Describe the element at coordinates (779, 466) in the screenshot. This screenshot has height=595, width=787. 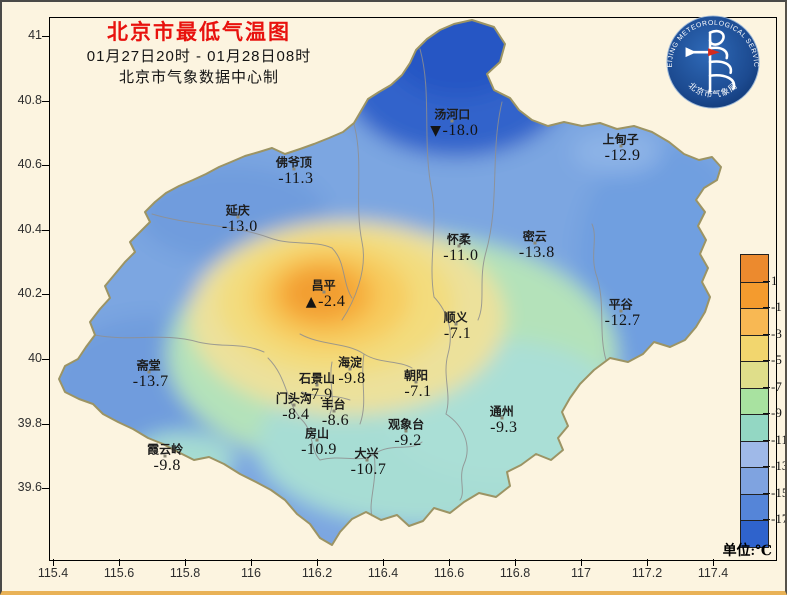
I see `colorbar-tick-label: -13` at that location.